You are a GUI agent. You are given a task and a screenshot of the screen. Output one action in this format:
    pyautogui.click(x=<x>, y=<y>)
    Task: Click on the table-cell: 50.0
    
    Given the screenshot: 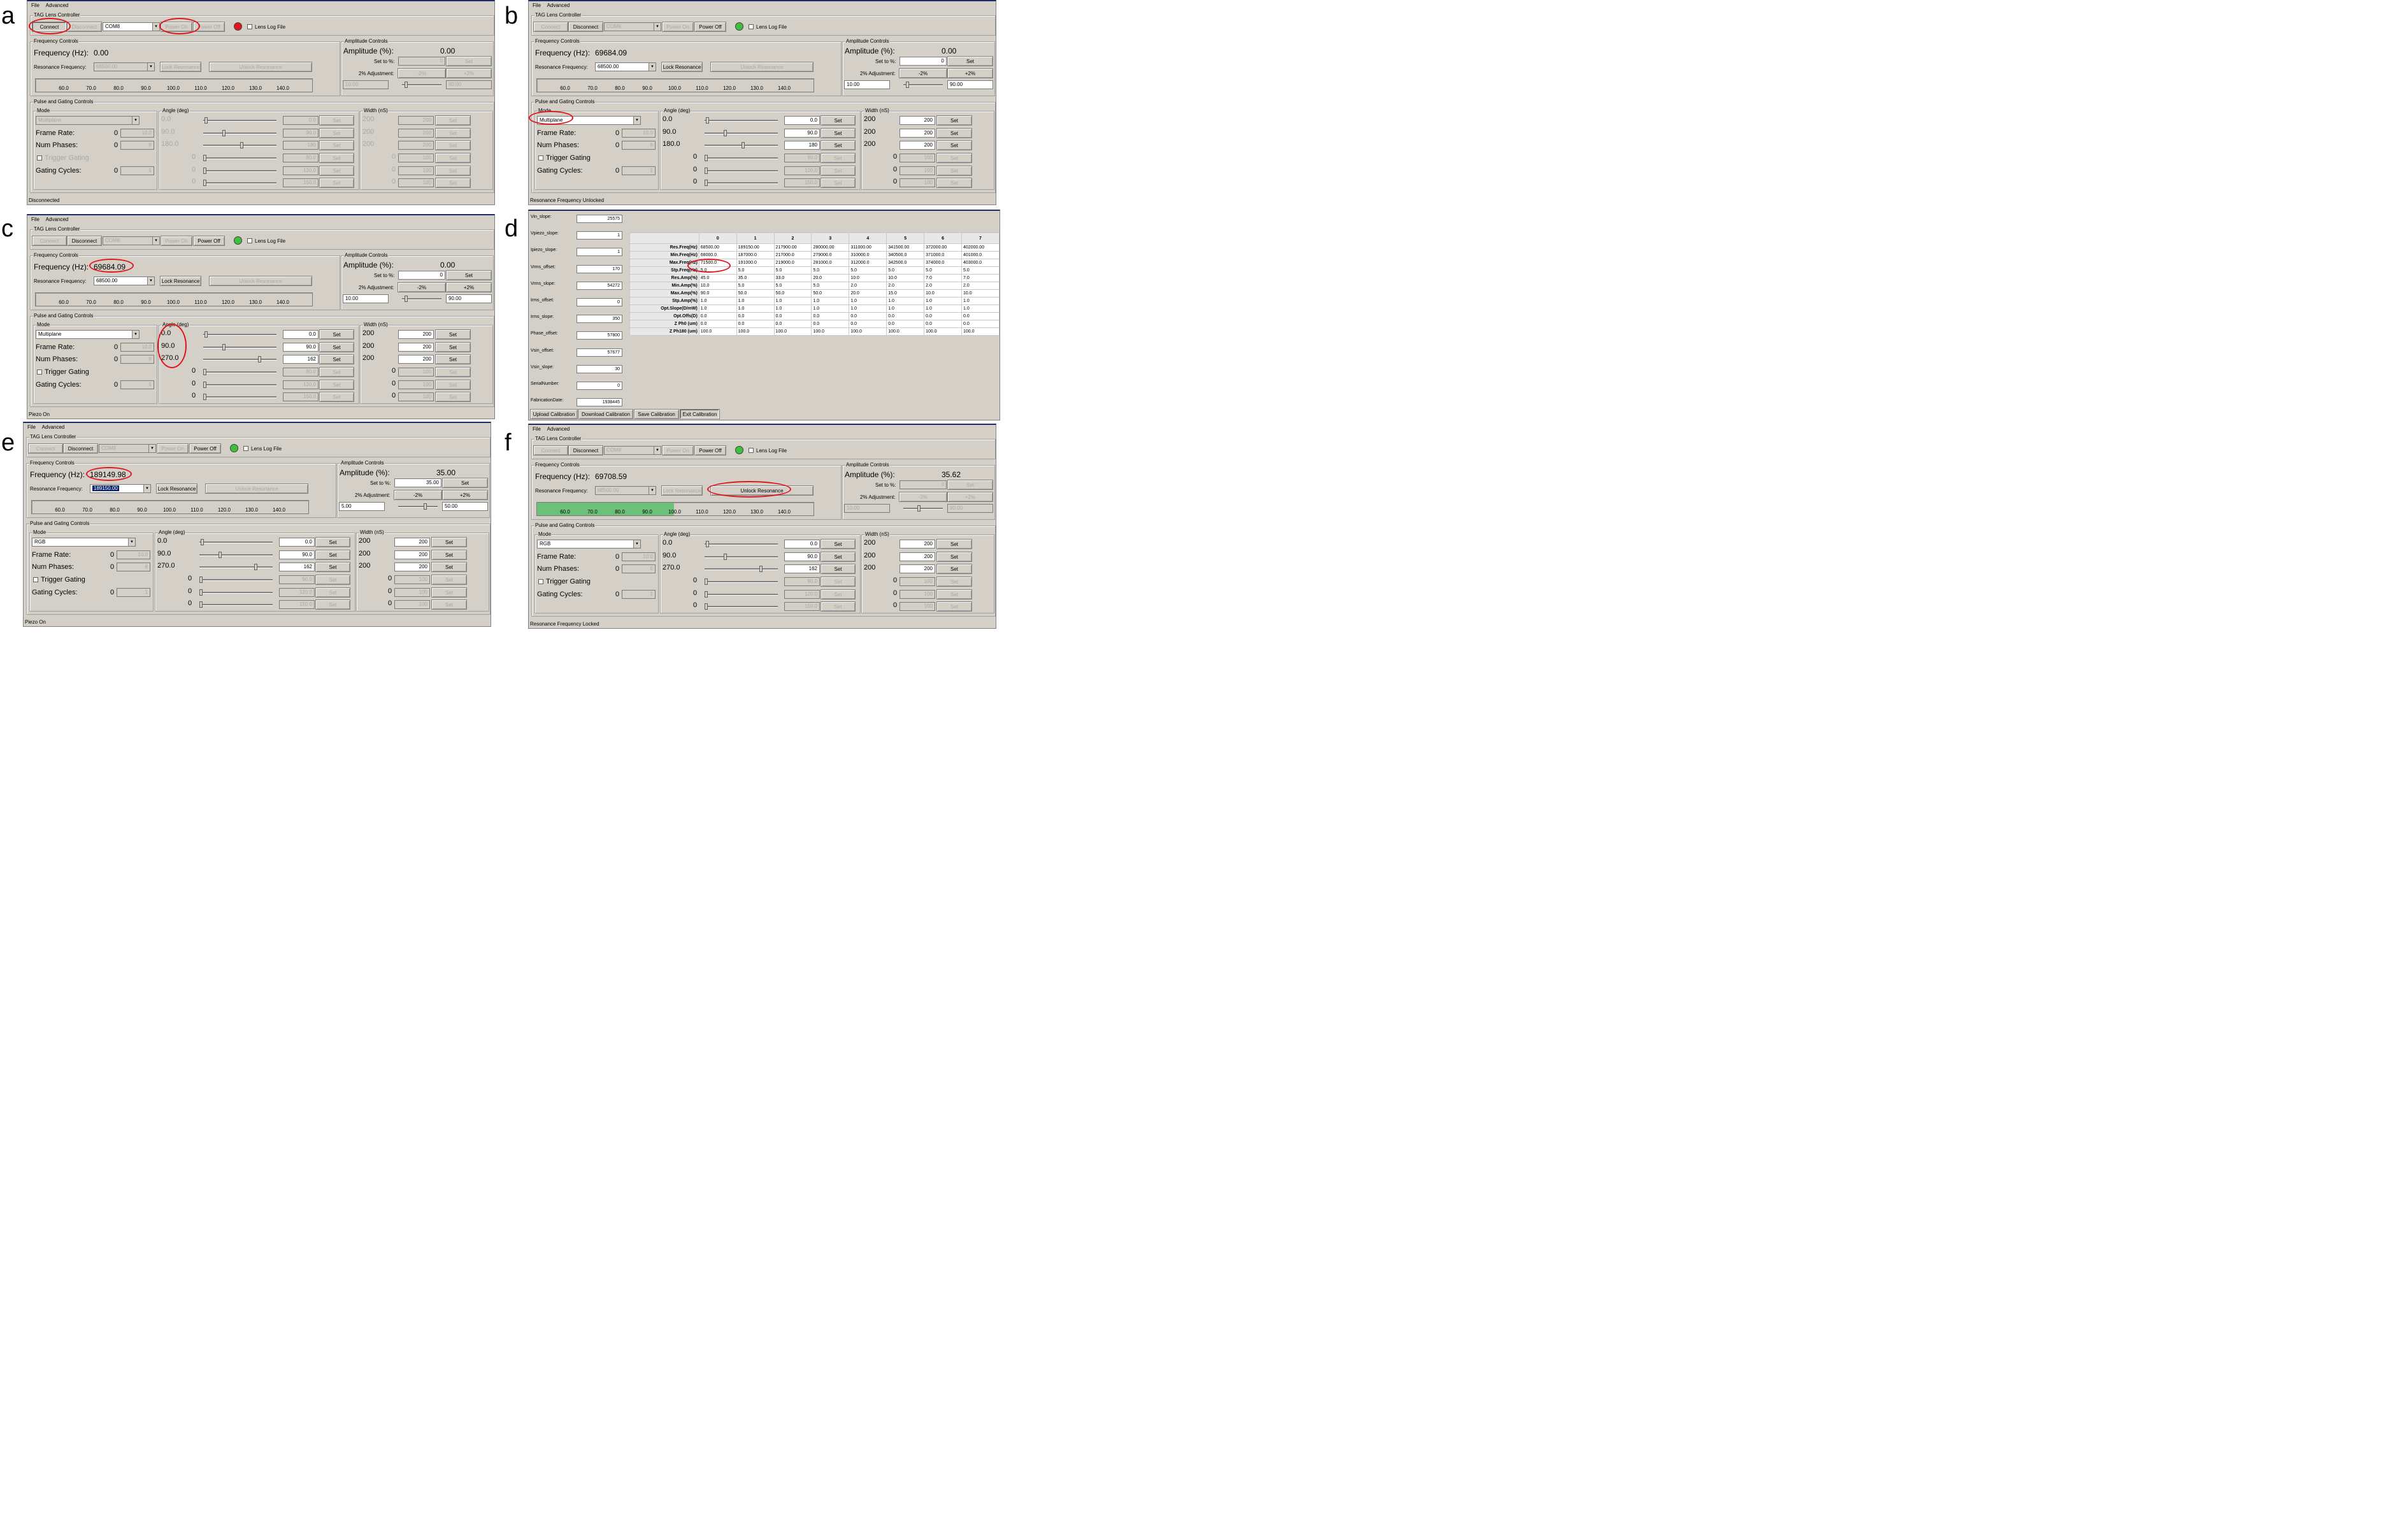 What is the action you would take?
    pyautogui.click(x=755, y=293)
    